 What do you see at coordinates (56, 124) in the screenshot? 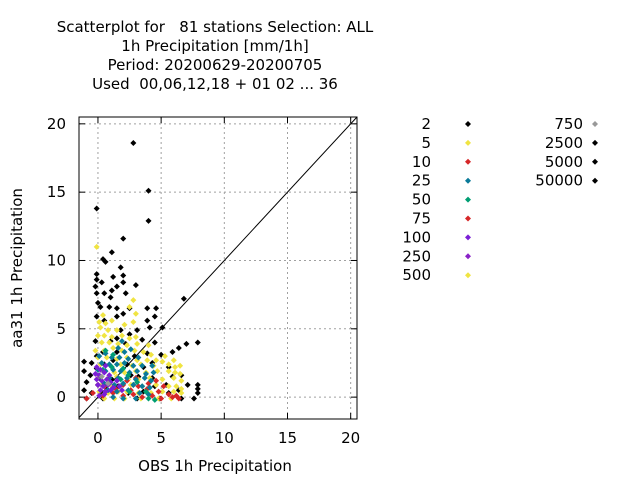
I see `y-tick-label: 20` at bounding box center [56, 124].